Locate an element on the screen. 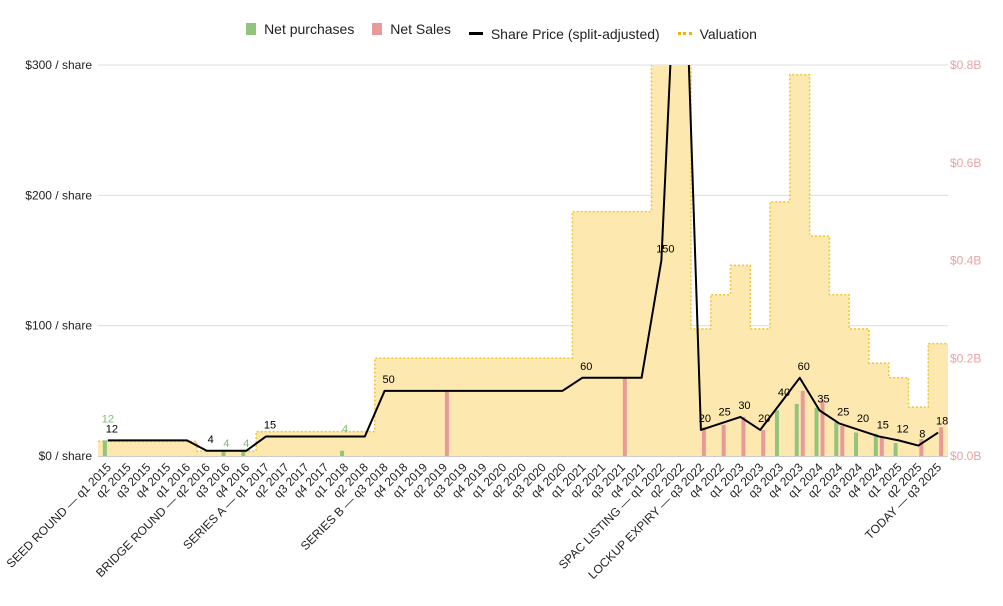 The image size is (1003, 606). bars-layer is located at coordinates (523, 416).